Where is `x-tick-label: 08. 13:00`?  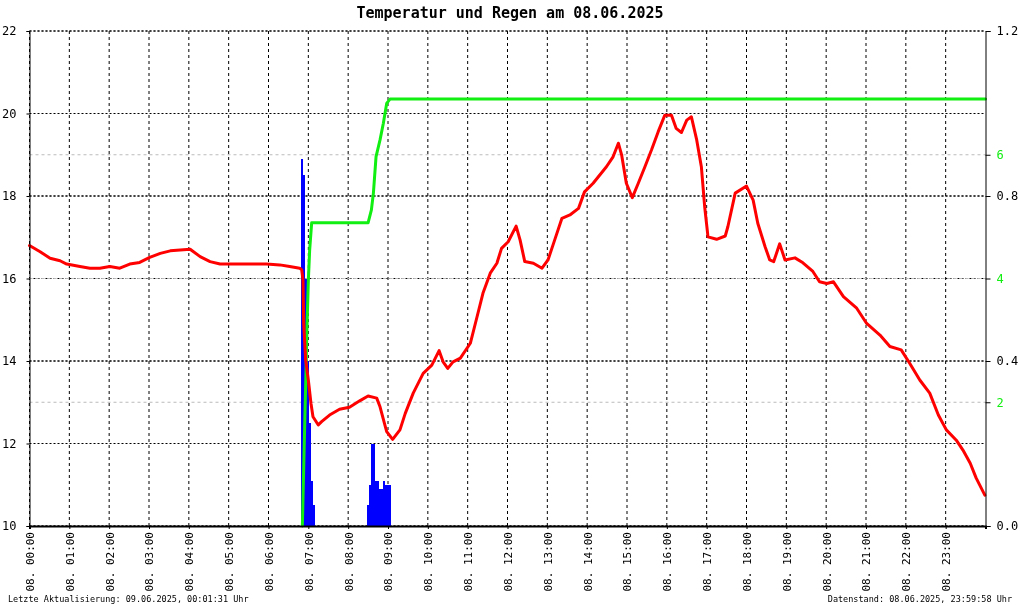
x-tick-label: 08. 13:00 is located at coordinates (548, 562).